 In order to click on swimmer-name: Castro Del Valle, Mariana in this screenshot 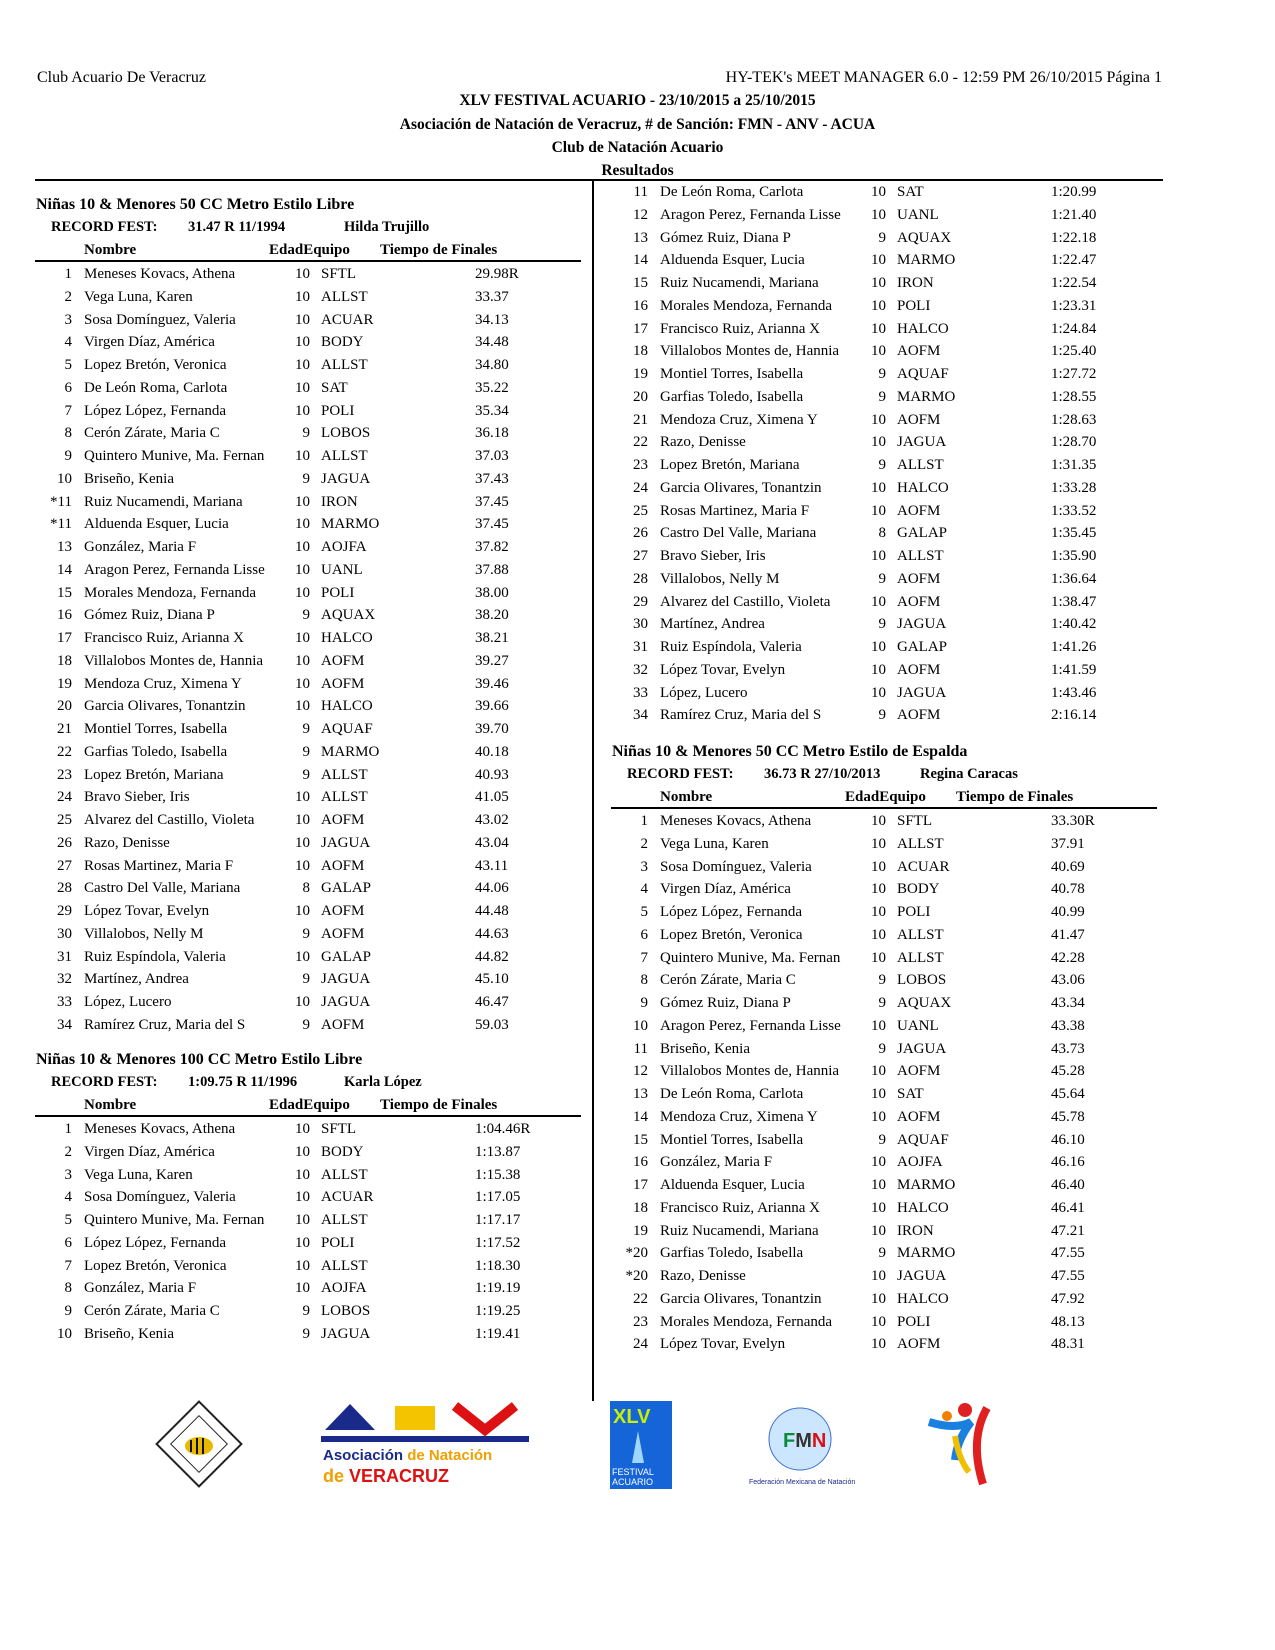, I will do `click(738, 533)`.